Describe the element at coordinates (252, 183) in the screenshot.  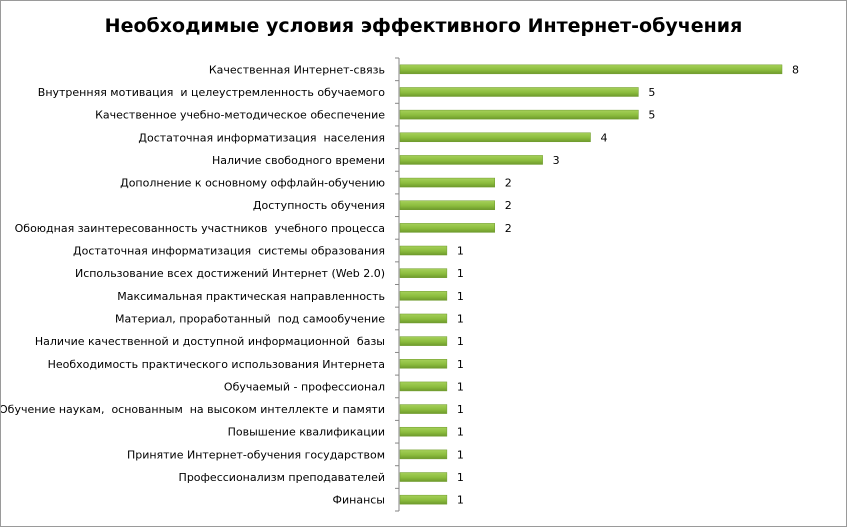
I see `category-label: Дополнение к основному оффлайн-обучению` at that location.